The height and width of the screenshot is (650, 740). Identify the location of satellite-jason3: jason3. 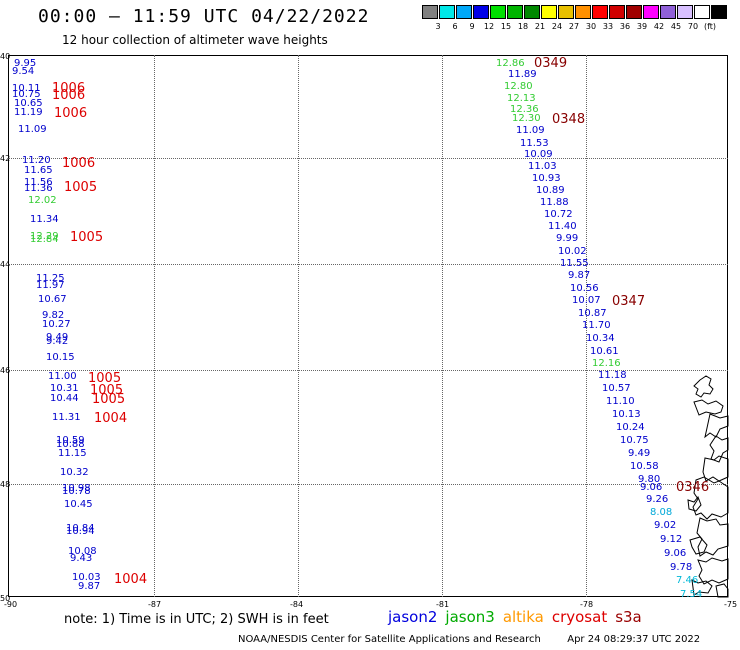
(470, 617).